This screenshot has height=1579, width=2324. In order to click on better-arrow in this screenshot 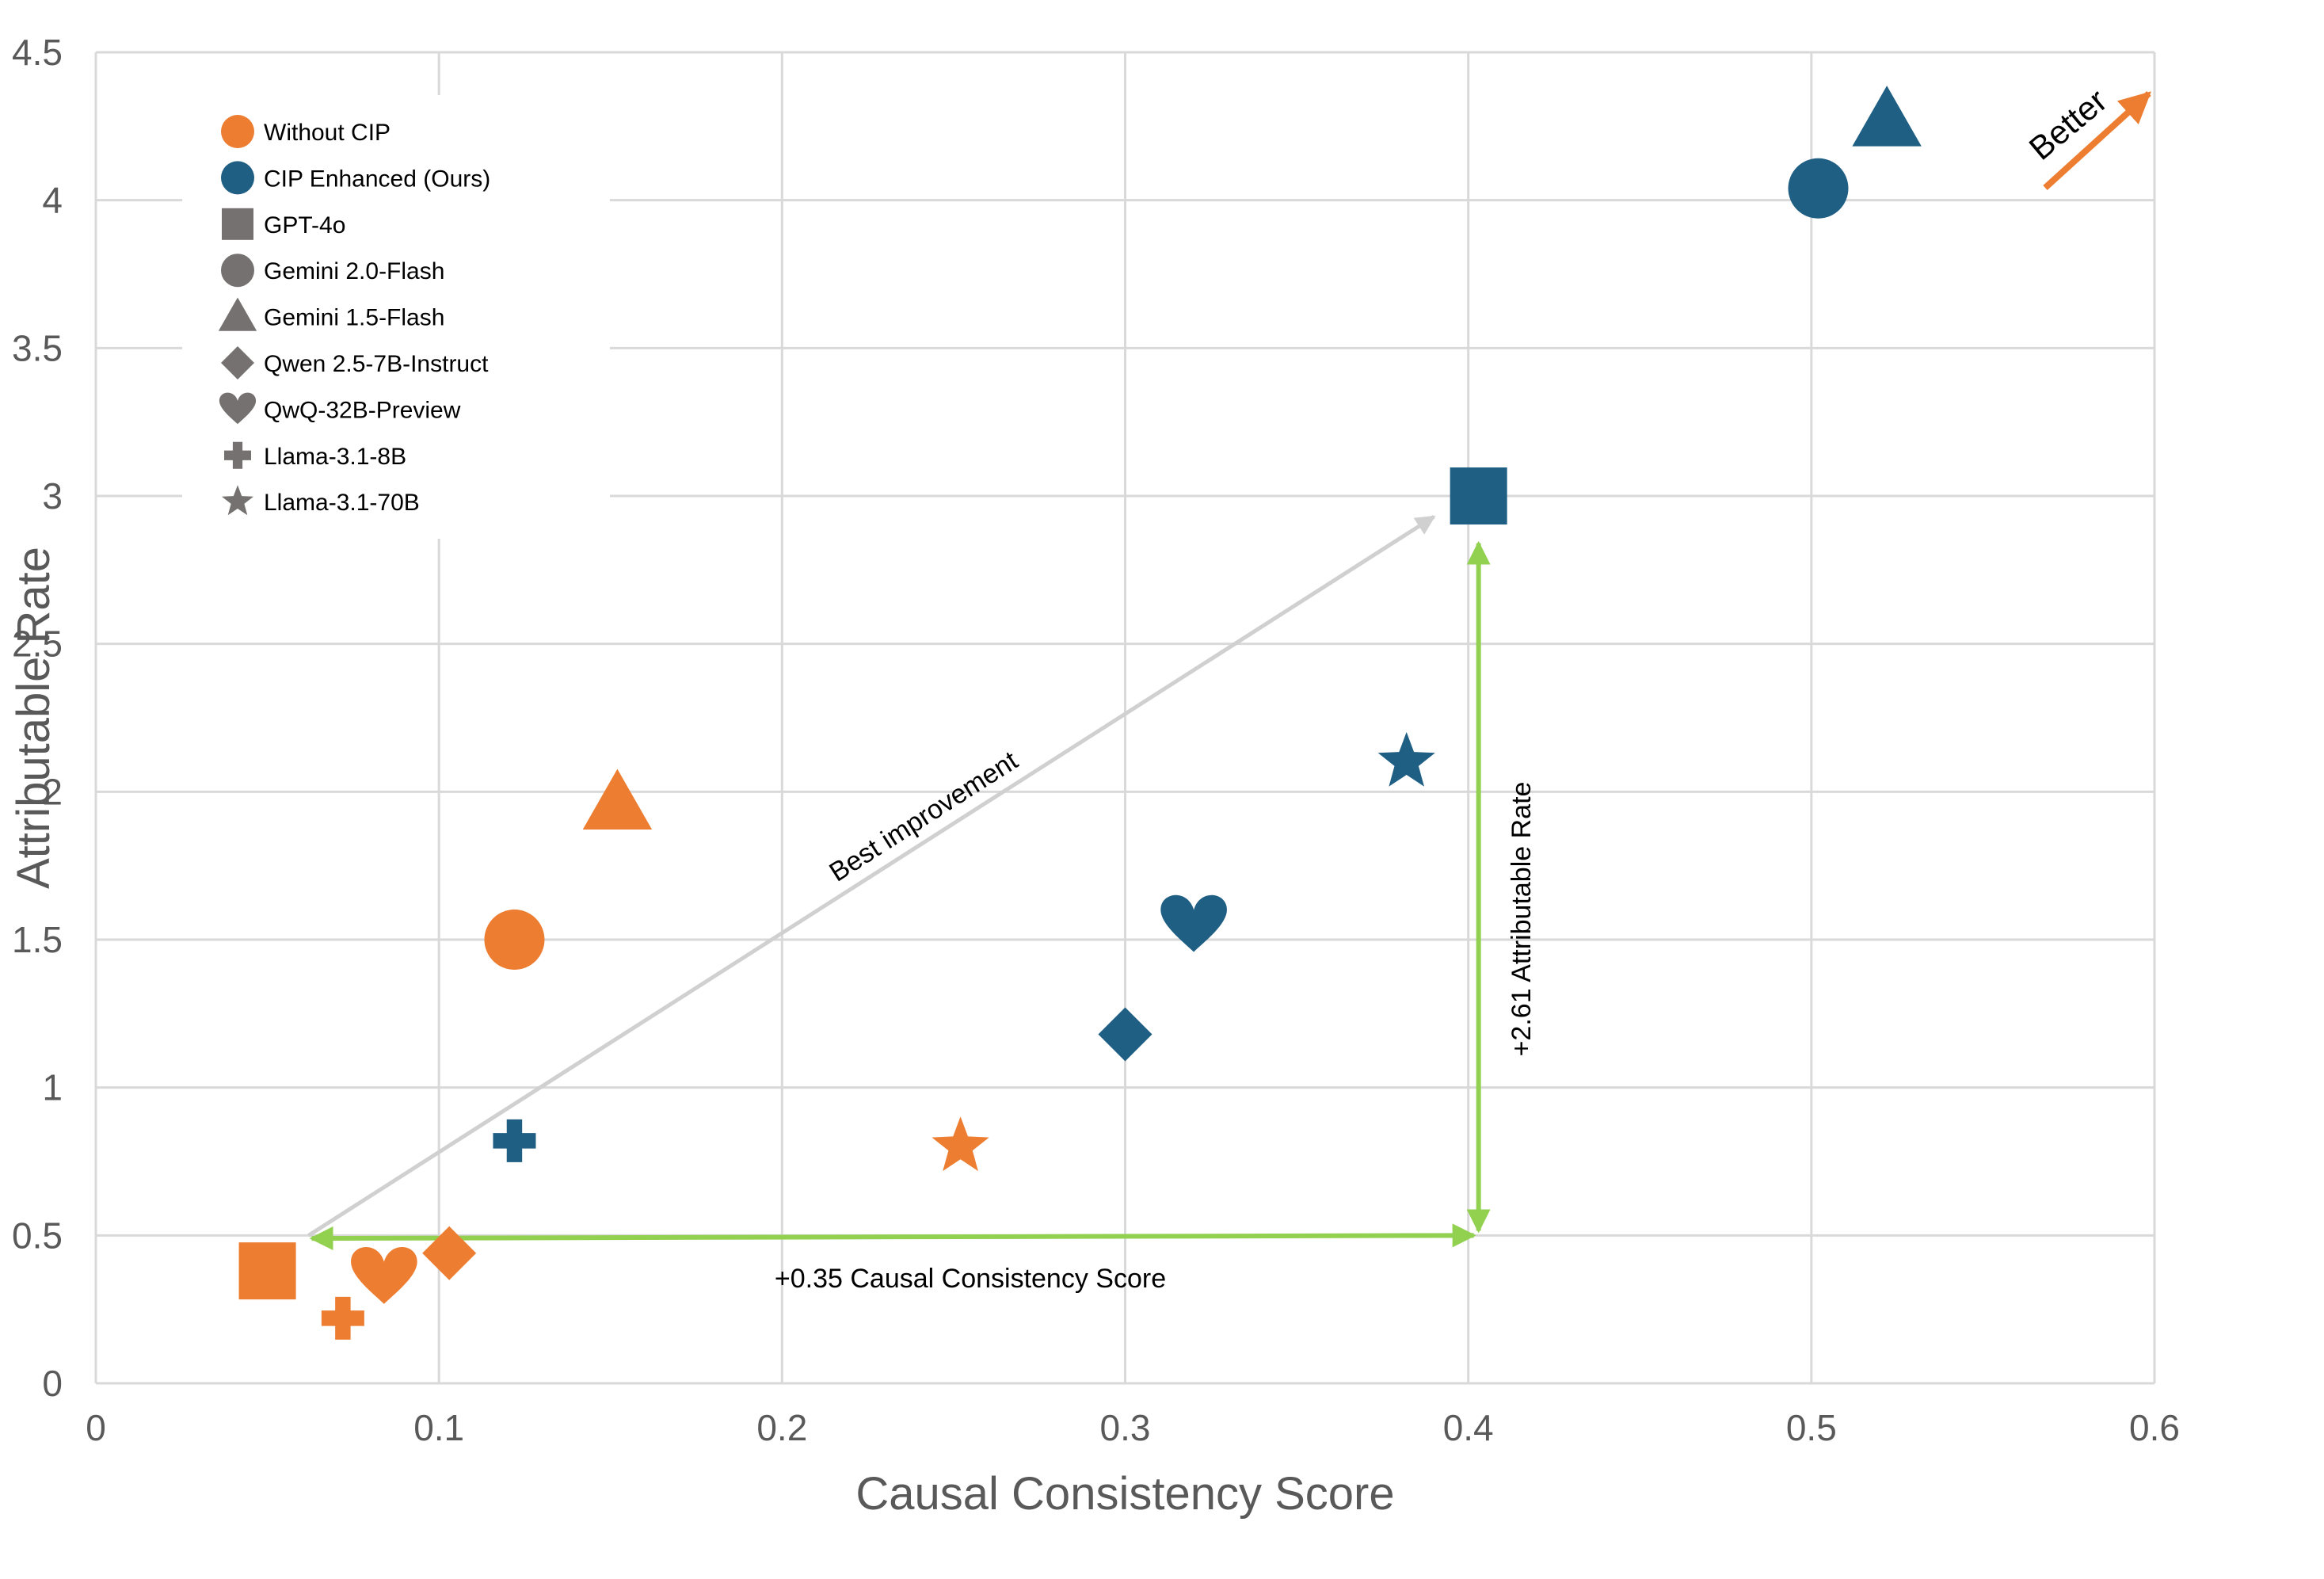, I will do `click(2097, 141)`.